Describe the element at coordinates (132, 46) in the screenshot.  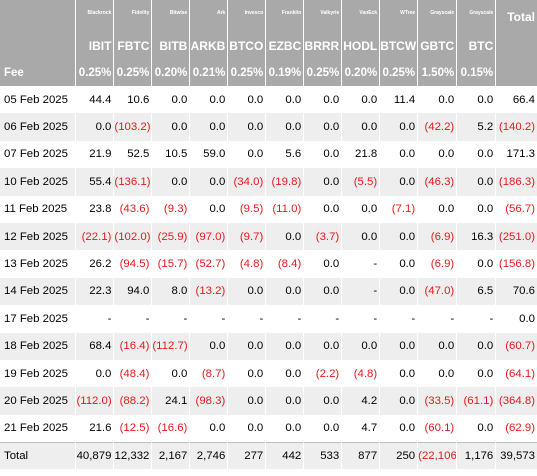
I see `ticker-header: FBTC` at that location.